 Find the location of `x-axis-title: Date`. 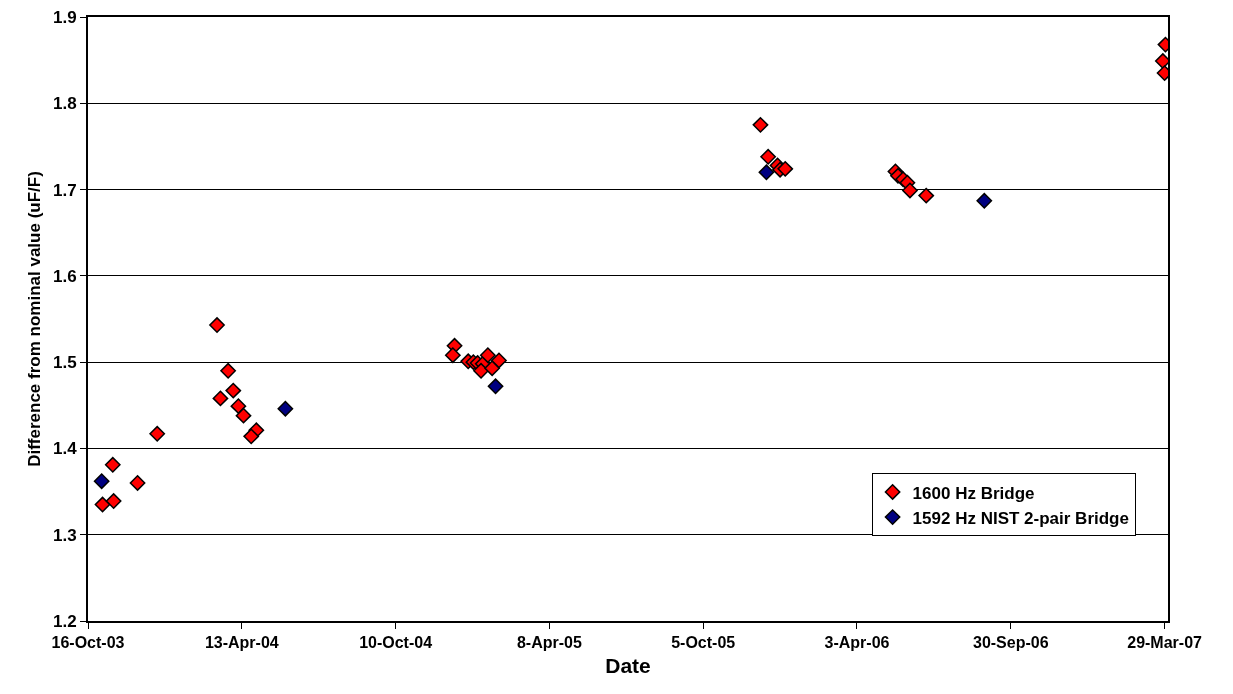

x-axis-title: Date is located at coordinates (628, 665).